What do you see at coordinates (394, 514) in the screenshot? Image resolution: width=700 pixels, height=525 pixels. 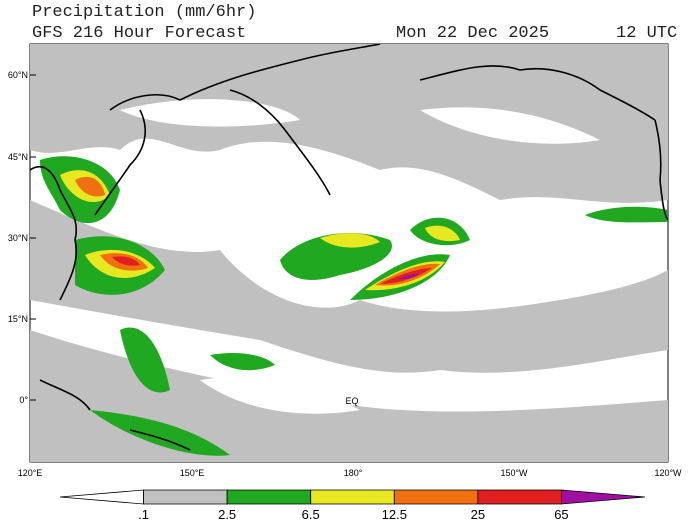 I see `colorbar-label: 12.5` at bounding box center [394, 514].